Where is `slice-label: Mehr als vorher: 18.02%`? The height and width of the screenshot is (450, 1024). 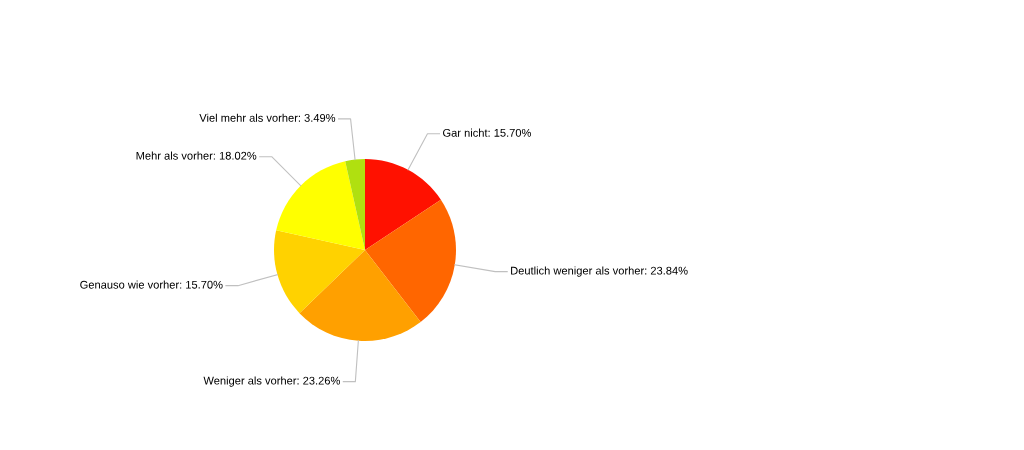
slice-label: Mehr als vorher: 18.02% is located at coordinates (196, 155).